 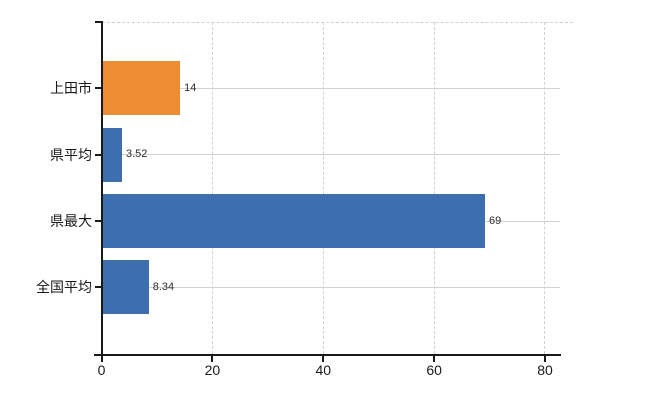 I want to click on x-tick-label: 60, so click(x=434, y=370).